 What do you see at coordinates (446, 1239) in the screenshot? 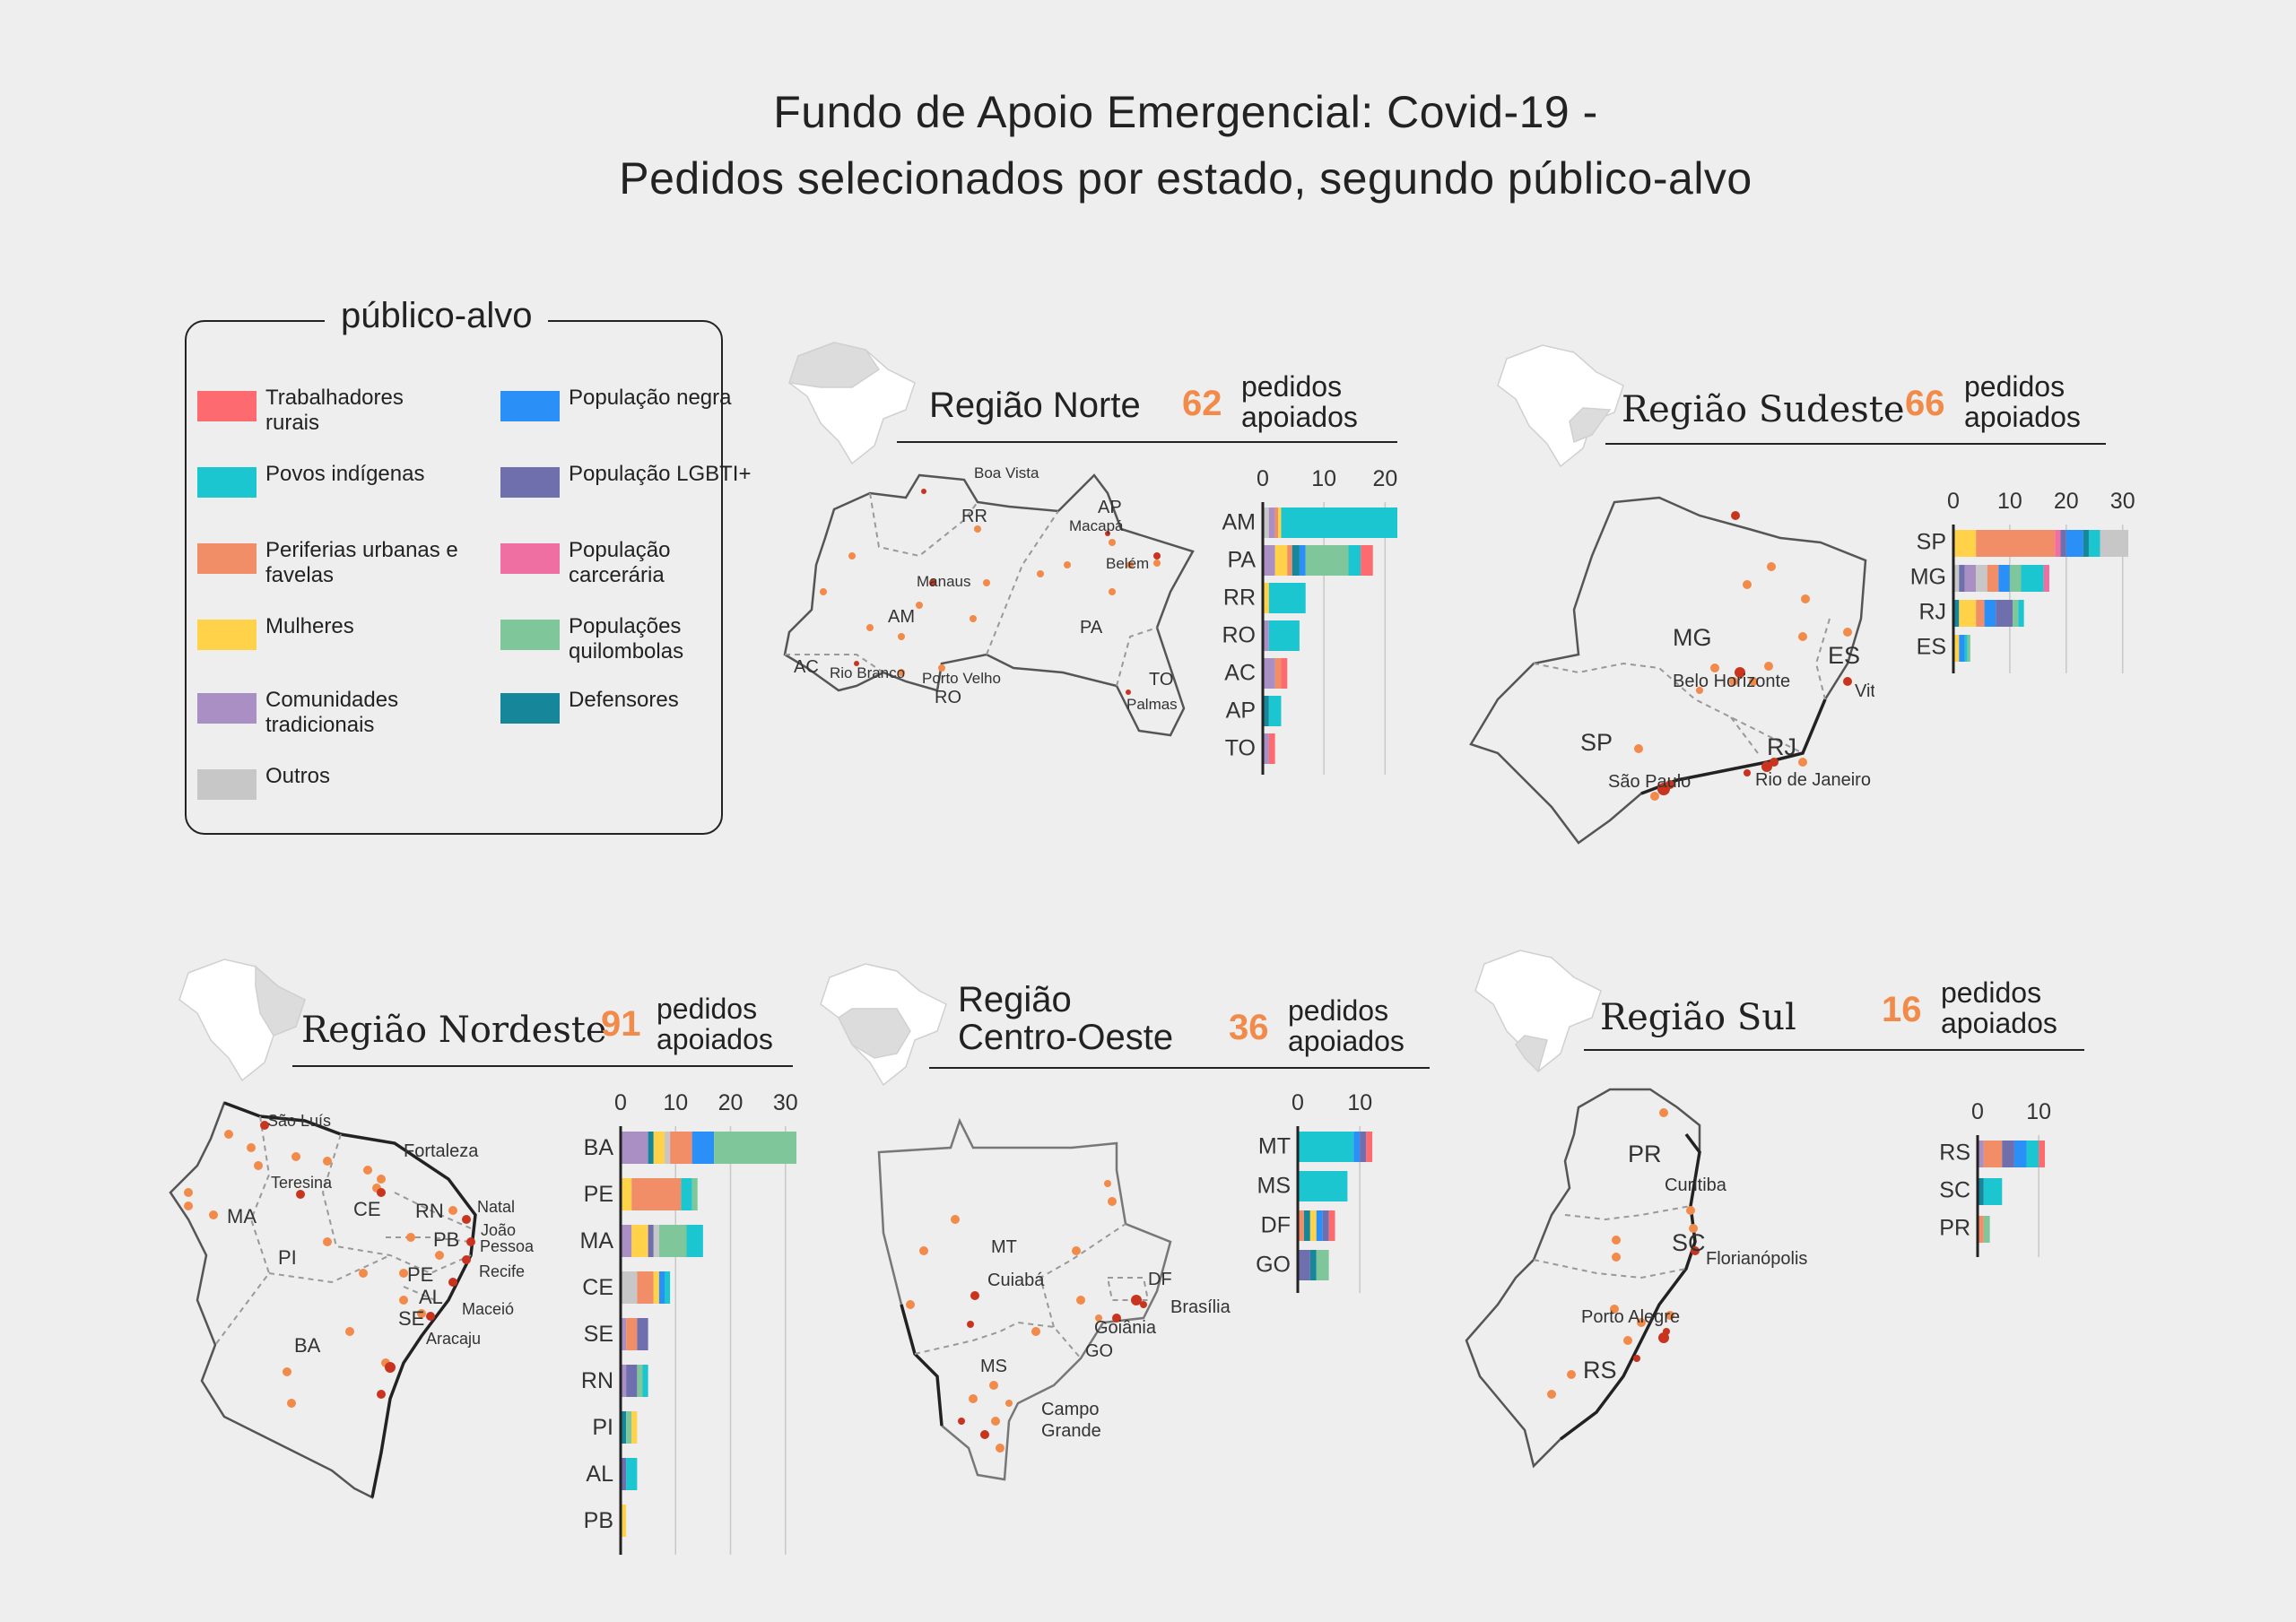
I see `map-label: PB` at bounding box center [446, 1239].